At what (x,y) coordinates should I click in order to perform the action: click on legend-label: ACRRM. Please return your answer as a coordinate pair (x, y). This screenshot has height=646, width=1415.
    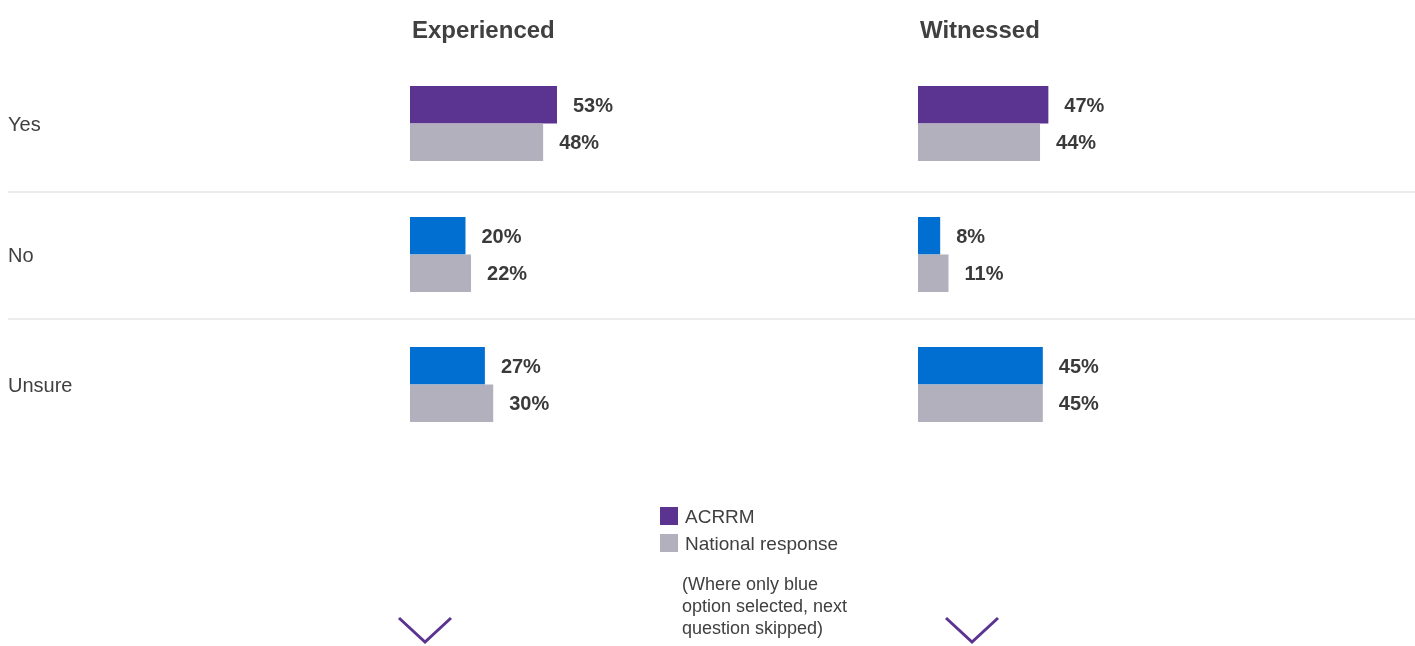
    Looking at the image, I should click on (720, 516).